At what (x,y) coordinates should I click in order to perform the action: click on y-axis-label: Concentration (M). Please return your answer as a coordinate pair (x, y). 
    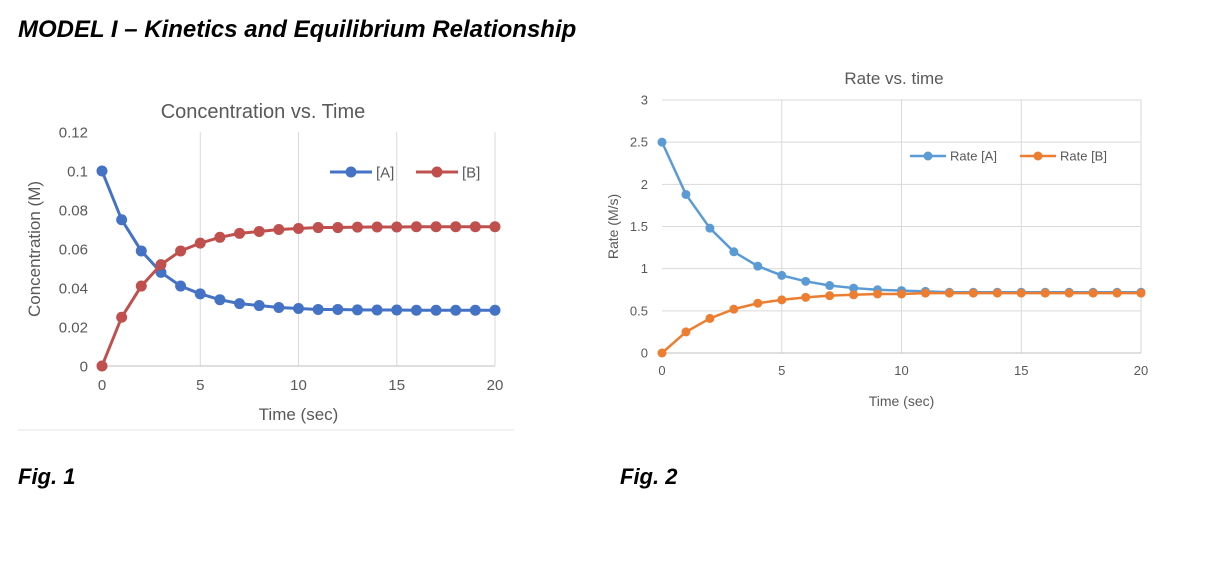
    Looking at the image, I should click on (34, 249).